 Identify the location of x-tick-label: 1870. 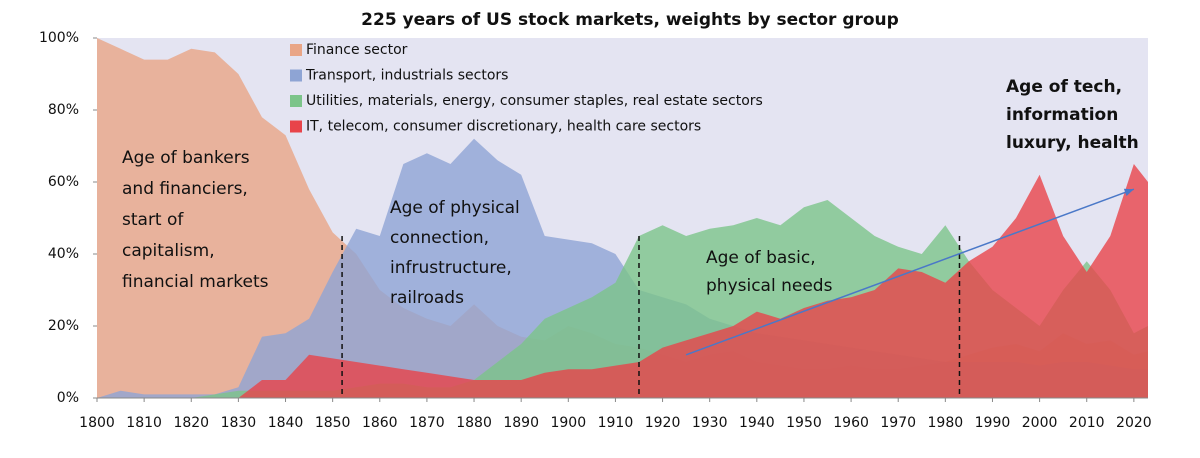
(427, 423).